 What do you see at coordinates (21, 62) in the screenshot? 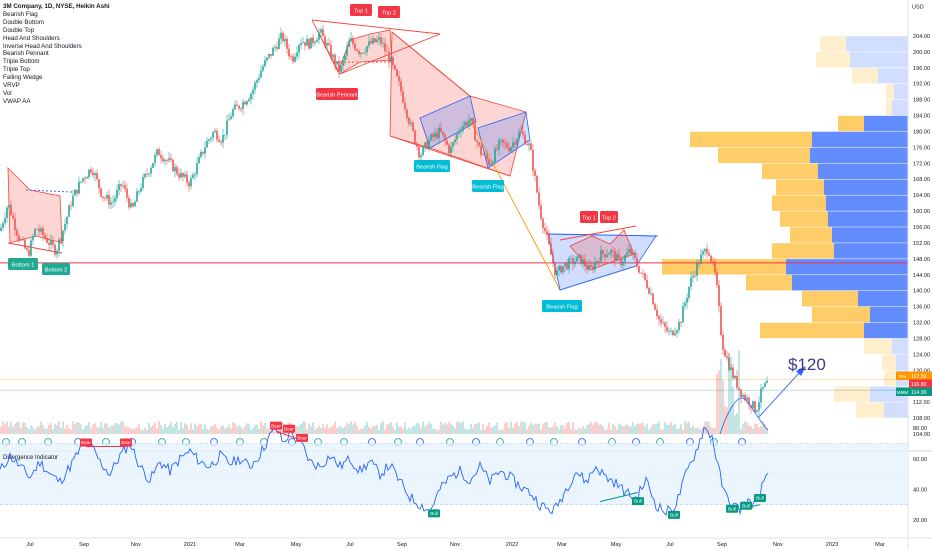
I see `indicator-item: Triple Bottom` at bounding box center [21, 62].